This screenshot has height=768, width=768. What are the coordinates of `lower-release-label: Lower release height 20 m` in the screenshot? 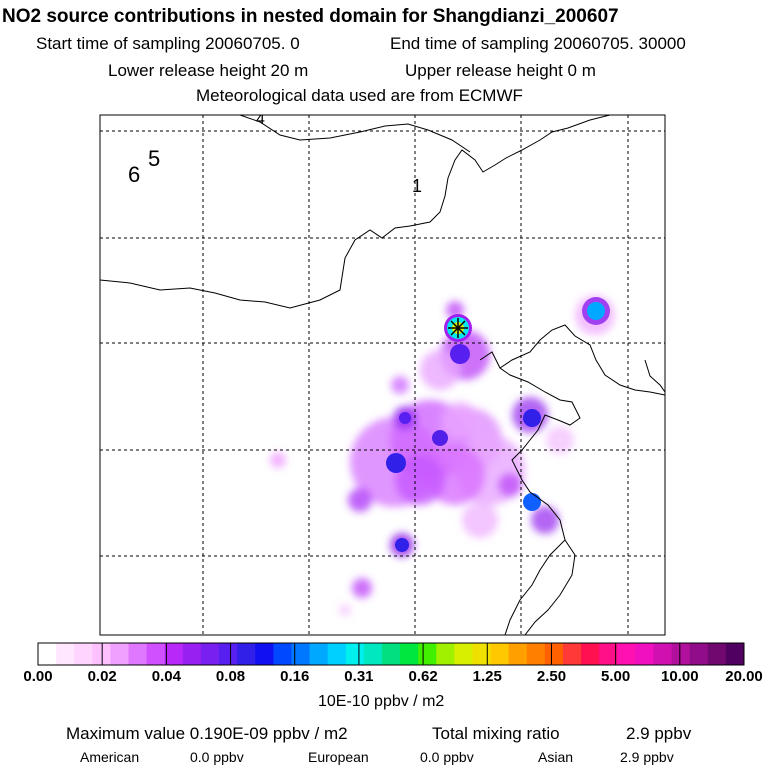 It's located at (208, 70).